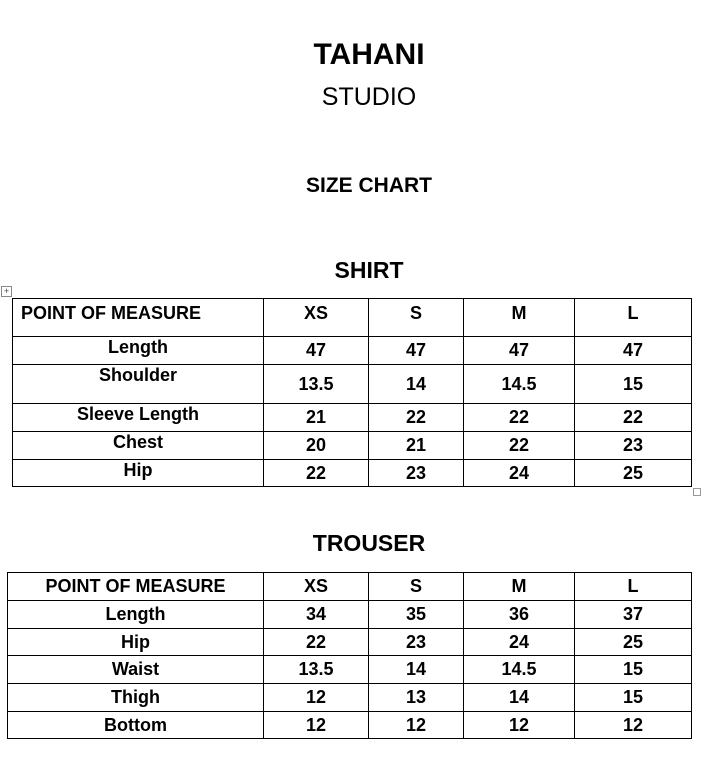 This screenshot has width=707, height=775. What do you see at coordinates (369, 543) in the screenshot?
I see `trouser-section-title: TROUSER` at bounding box center [369, 543].